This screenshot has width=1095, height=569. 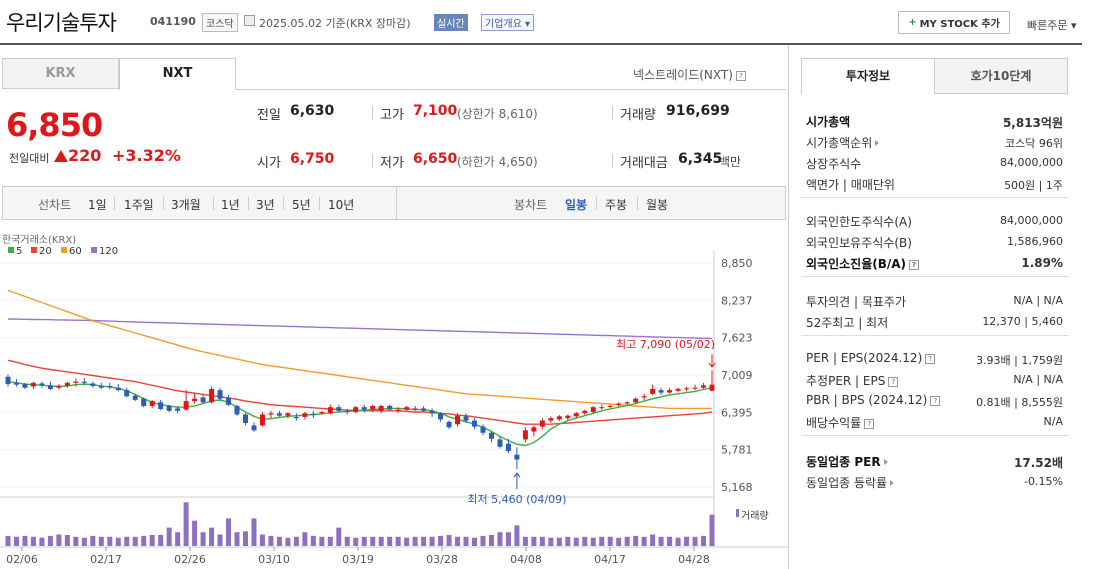 What do you see at coordinates (954, 22) in the screenshot?
I see `add-mystock-button: + MY STOCK 추가` at bounding box center [954, 22].